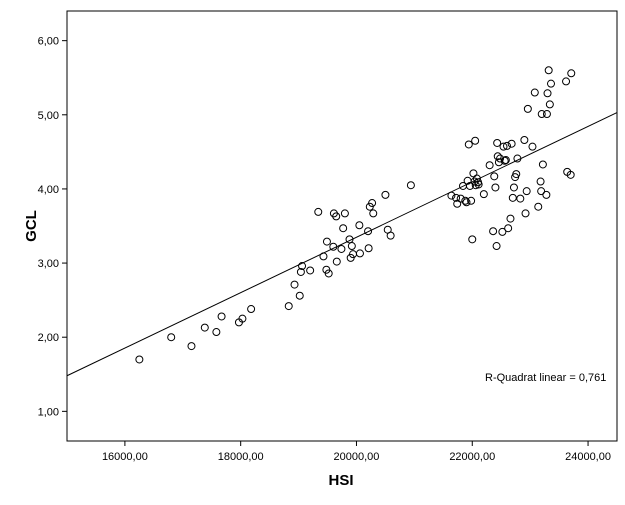 This screenshot has width=625, height=505. Describe the element at coordinates (340, 480) in the screenshot. I see `x-axis-title: HSI` at that location.